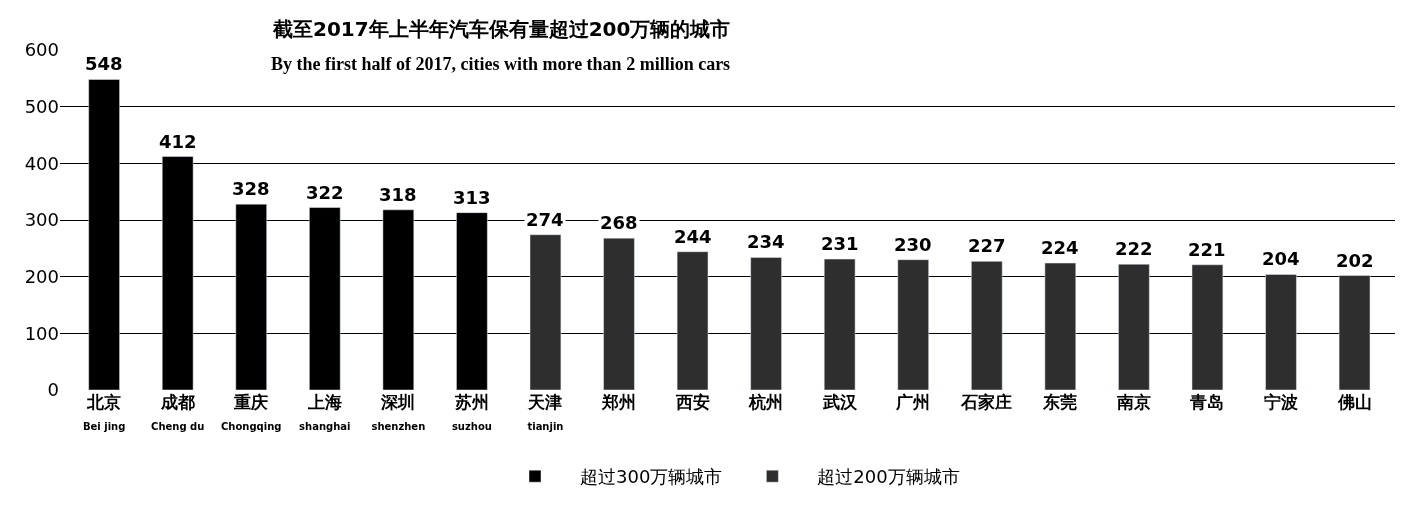  I want to click on y-tick-label: 200, so click(41, 276).